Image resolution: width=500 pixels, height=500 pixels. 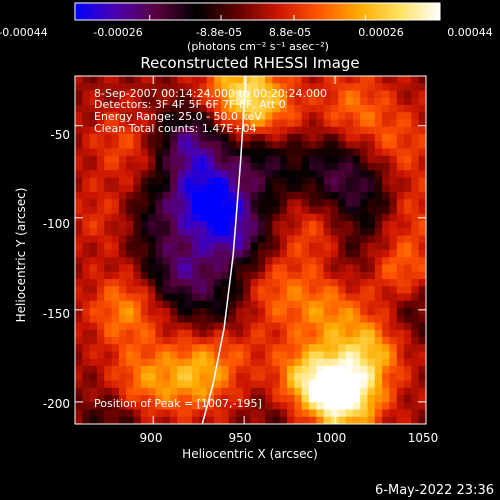 I want to click on footer-timestamp: 6-May-2022 23:36, so click(x=434, y=490).